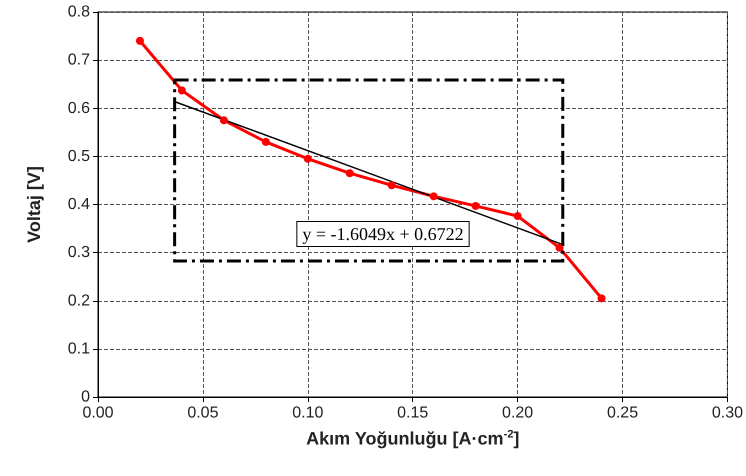 The image size is (746, 476). What do you see at coordinates (98, 413) in the screenshot?
I see `x-tick-label: 0.00` at bounding box center [98, 413].